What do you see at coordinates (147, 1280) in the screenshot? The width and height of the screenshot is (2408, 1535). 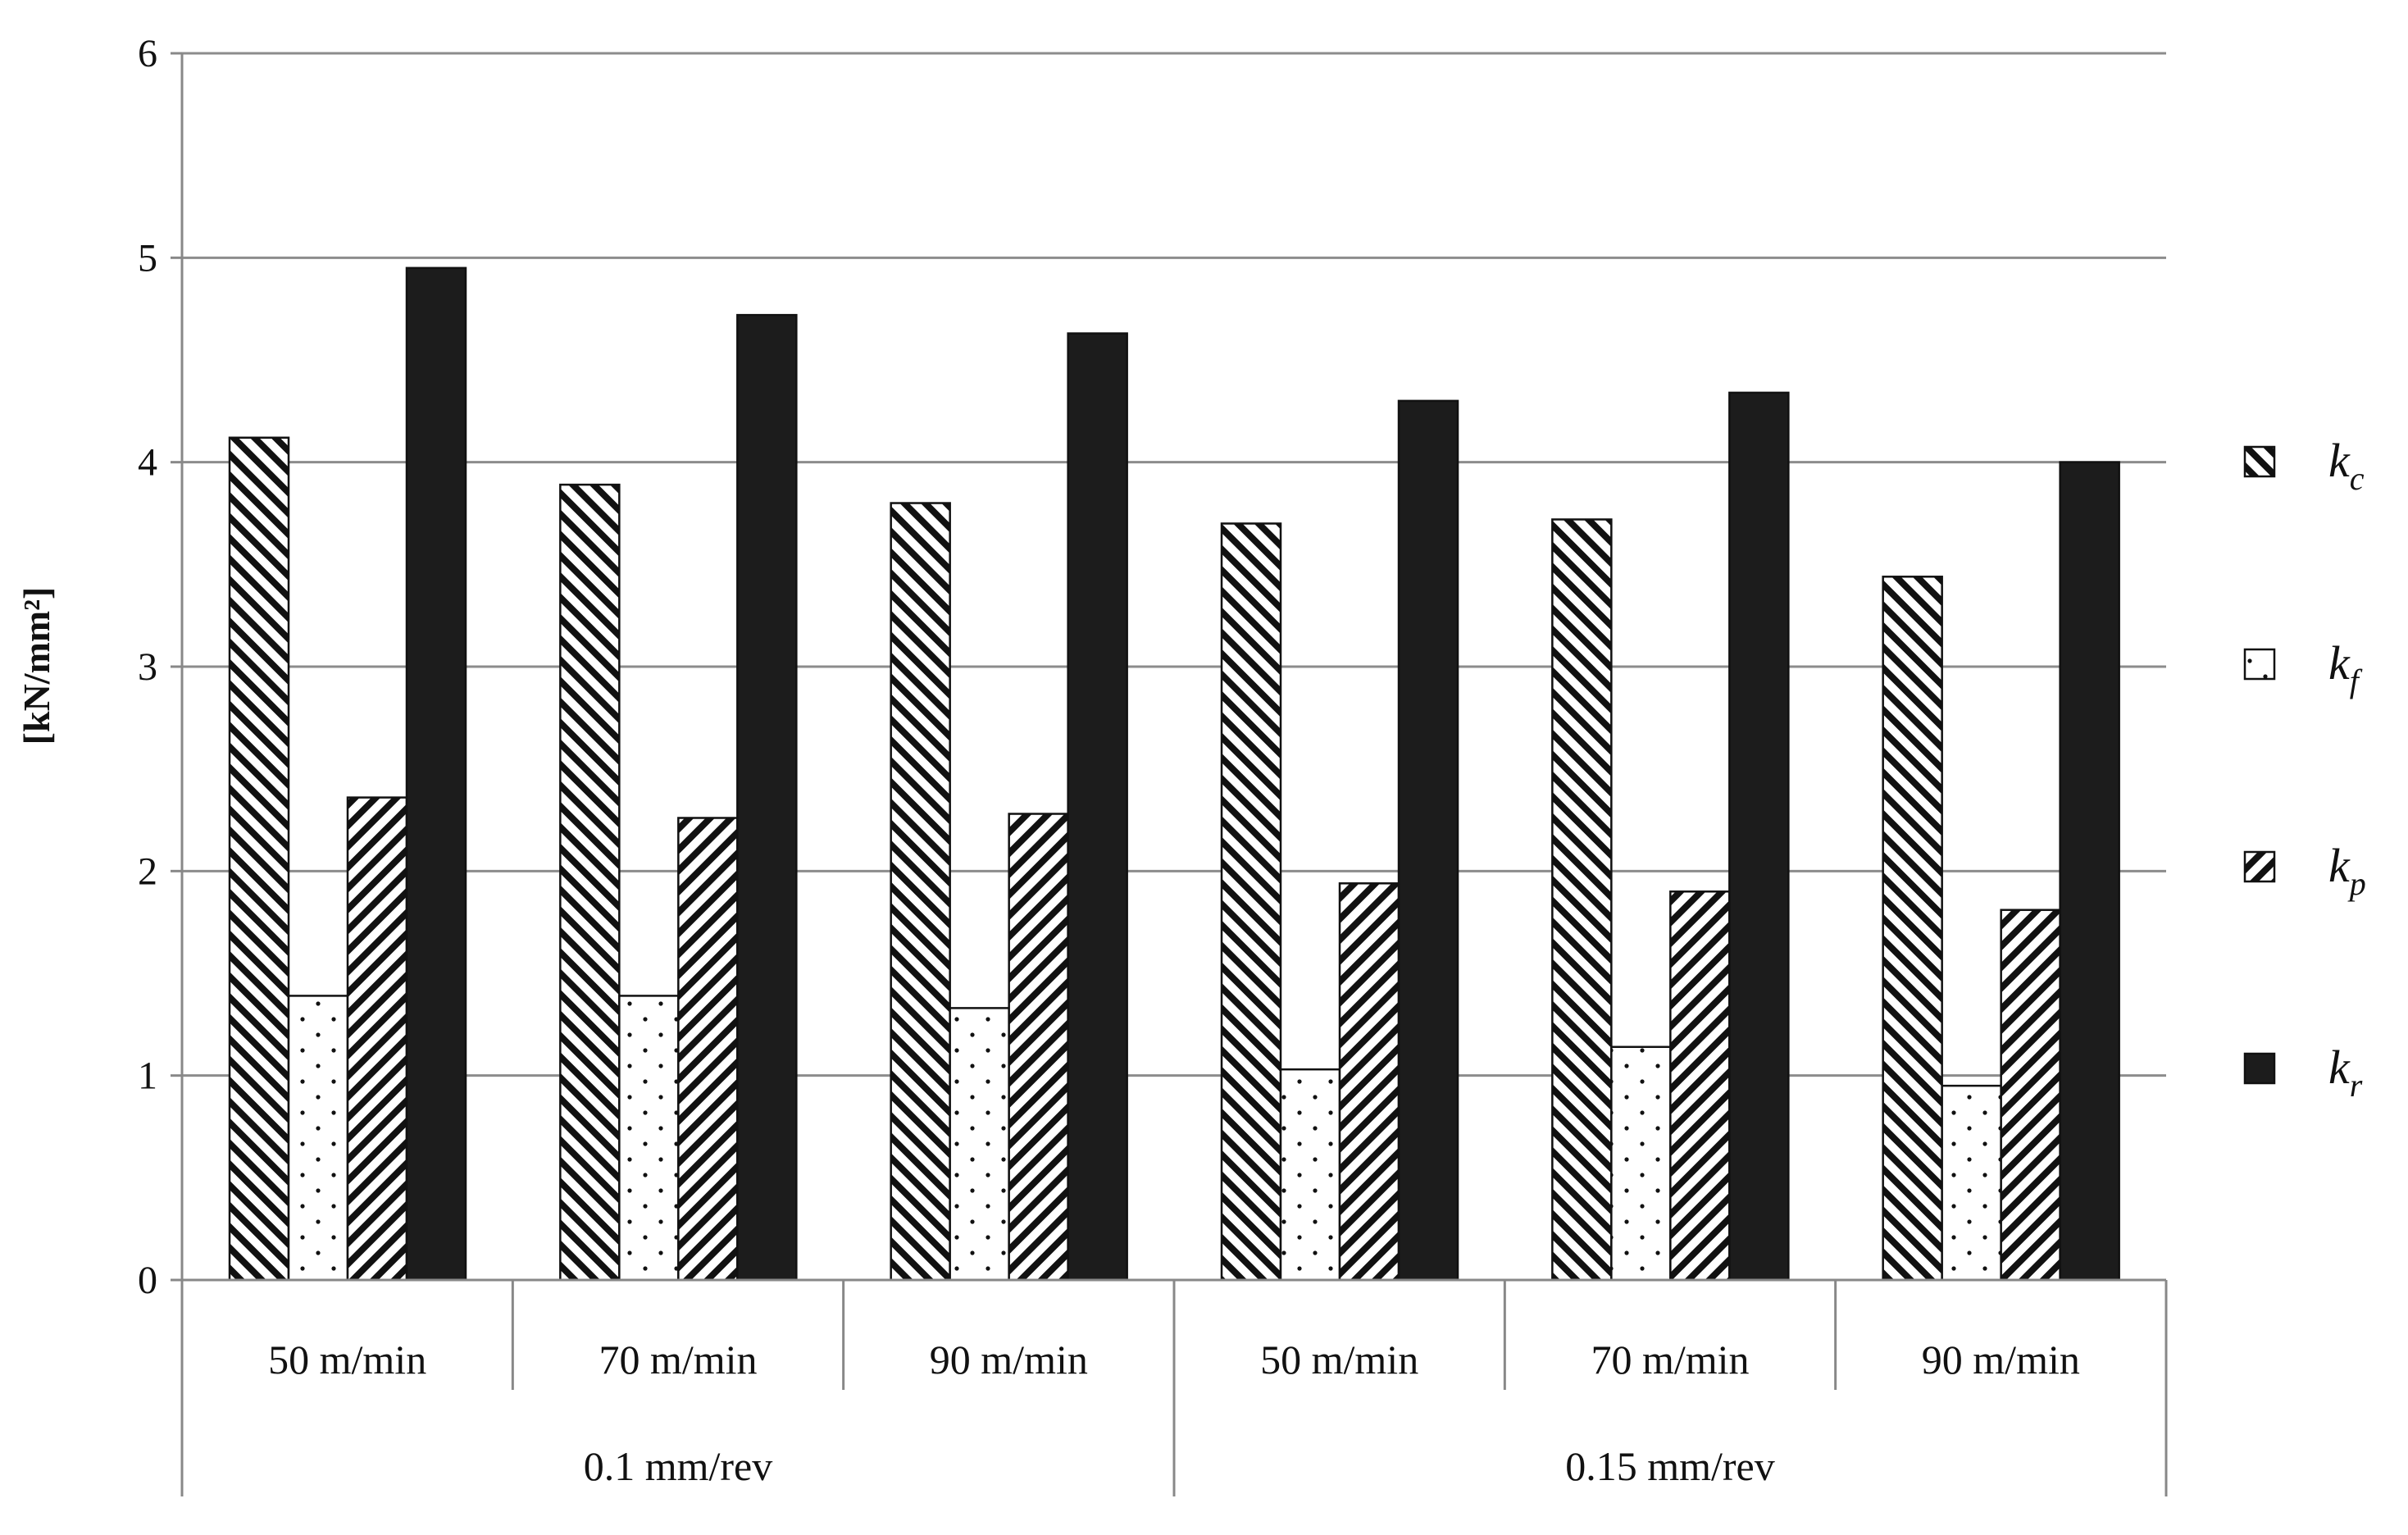 I see `y-tick-label: 0` at bounding box center [147, 1280].